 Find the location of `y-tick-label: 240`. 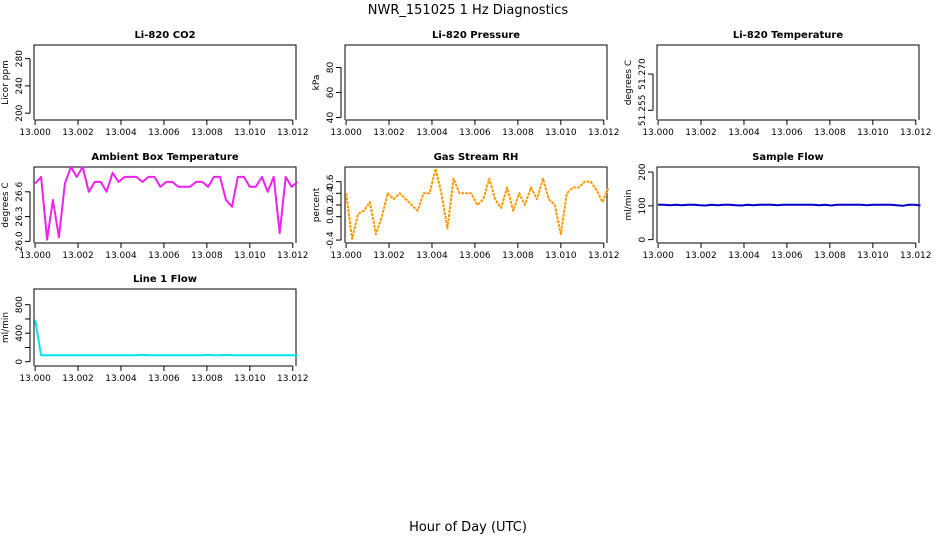

y-tick-label: 240 is located at coordinates (20, 85).